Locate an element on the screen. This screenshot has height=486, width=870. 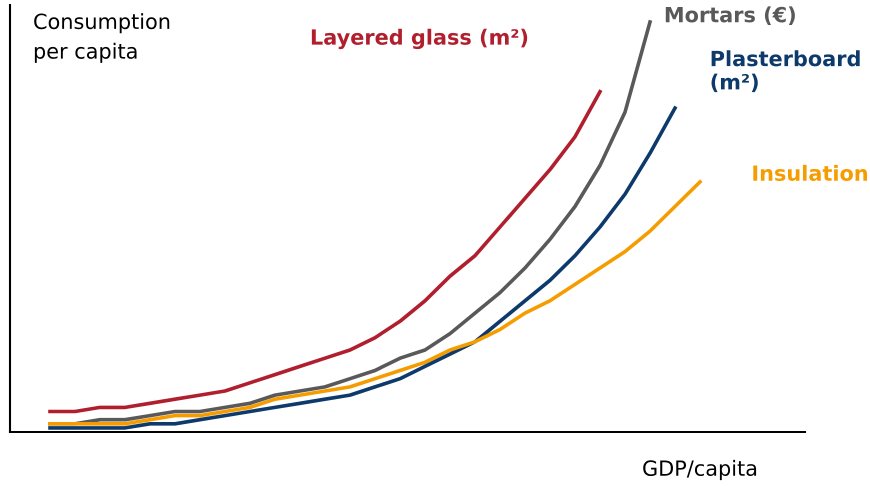
text: Insulation is located at coordinates (810, 172).